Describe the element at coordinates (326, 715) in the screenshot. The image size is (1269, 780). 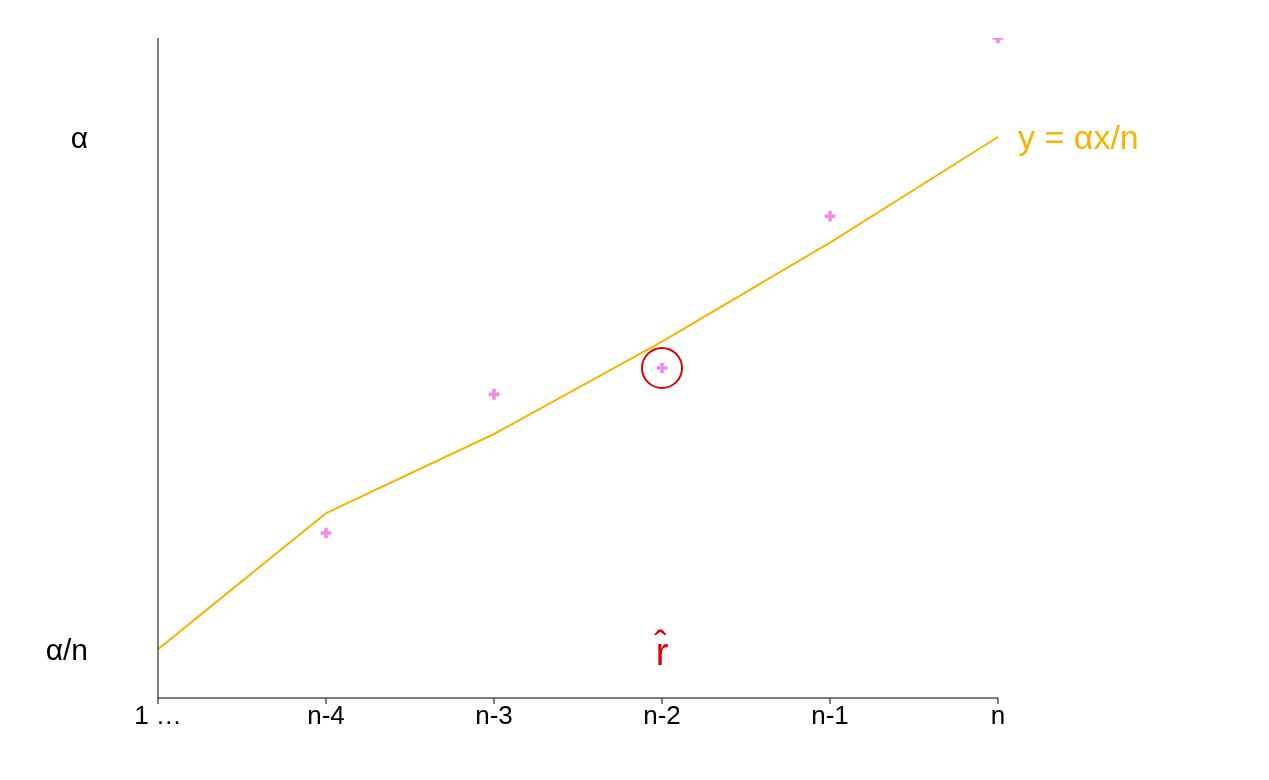
I see `x-tick-label: n-4` at that location.